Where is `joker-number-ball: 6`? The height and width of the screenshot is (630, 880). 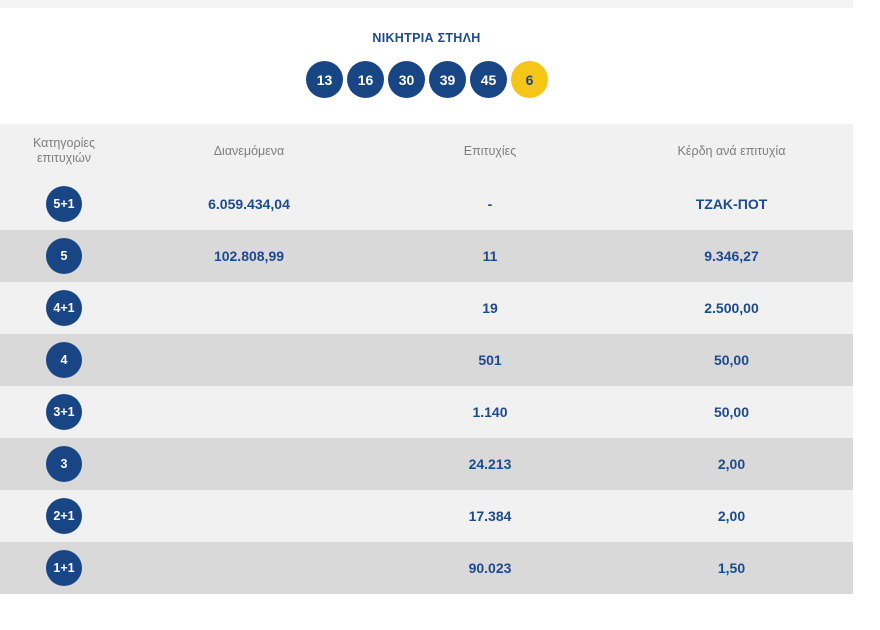 joker-number-ball: 6 is located at coordinates (529, 79).